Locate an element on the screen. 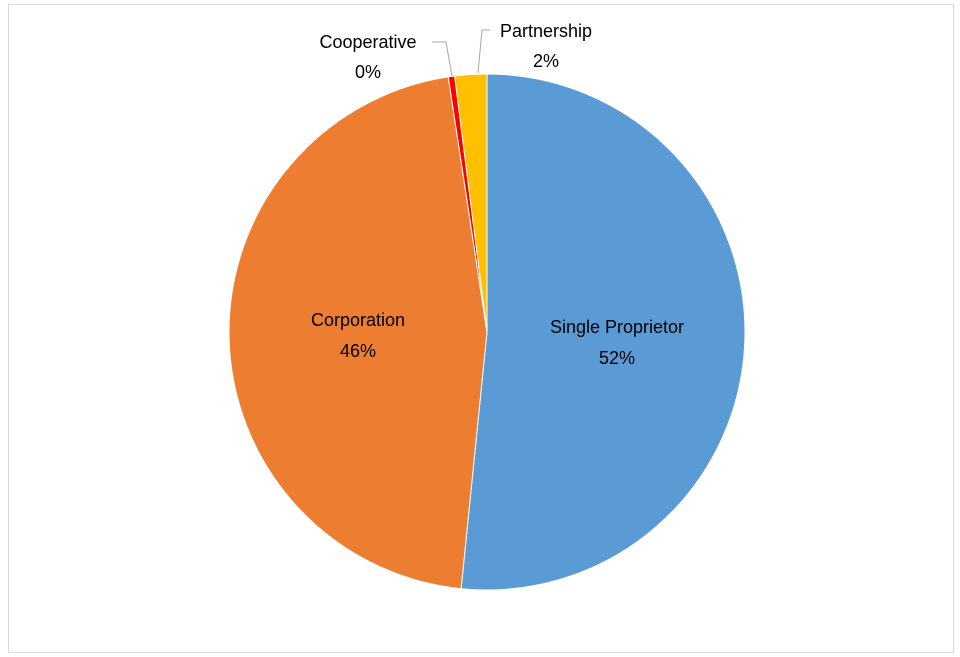 This screenshot has height=657, width=960. label-name-corporation: Corporation is located at coordinates (358, 320).